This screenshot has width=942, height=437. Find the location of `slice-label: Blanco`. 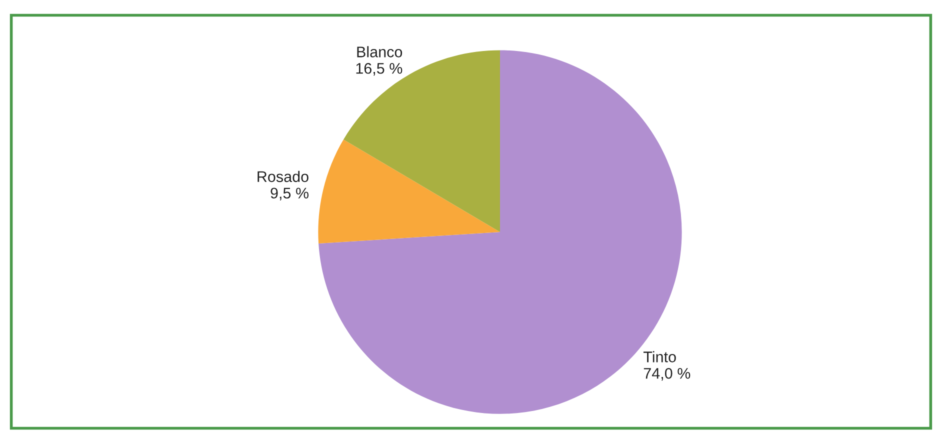

slice-label: Blanco is located at coordinates (379, 52).